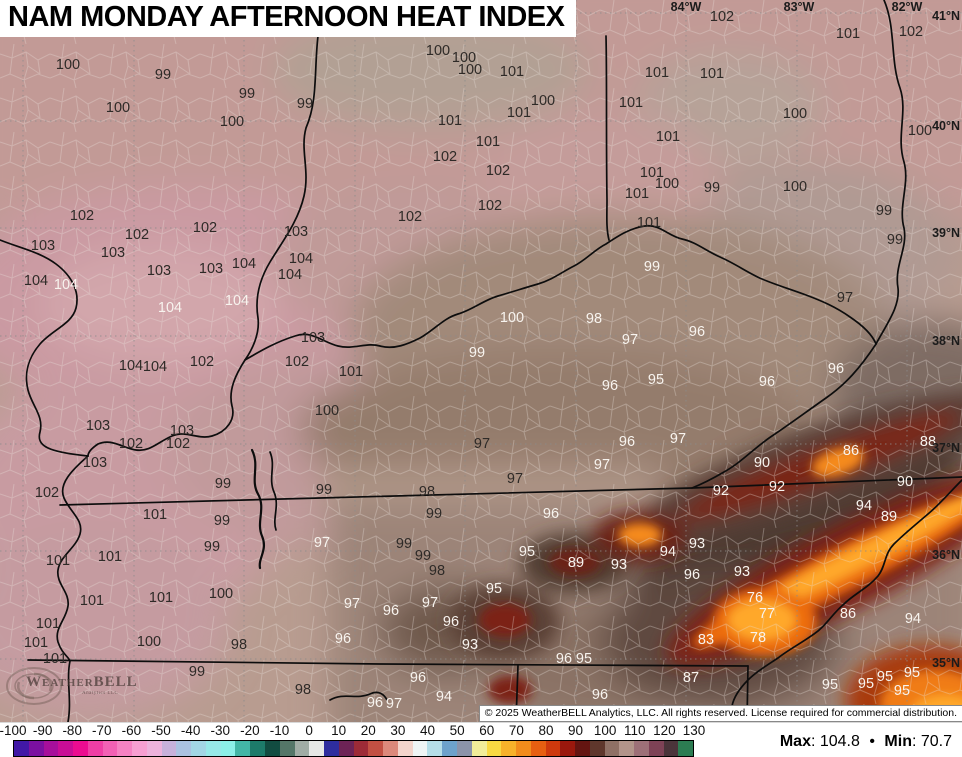 The image size is (962, 757). What do you see at coordinates (635, 730) in the screenshot?
I see `colorbar-tick: 110` at bounding box center [635, 730].